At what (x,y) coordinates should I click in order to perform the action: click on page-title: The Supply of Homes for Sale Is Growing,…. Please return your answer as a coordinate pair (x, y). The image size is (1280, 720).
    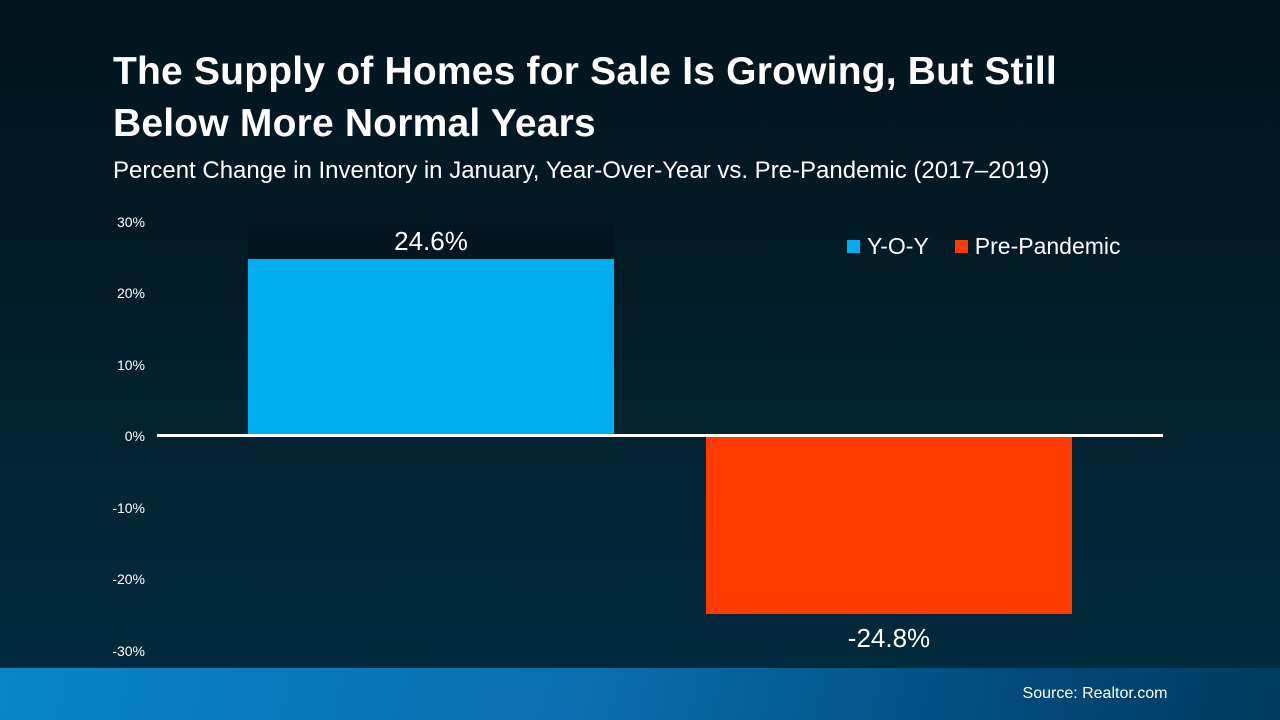
    Looking at the image, I should click on (663, 98).